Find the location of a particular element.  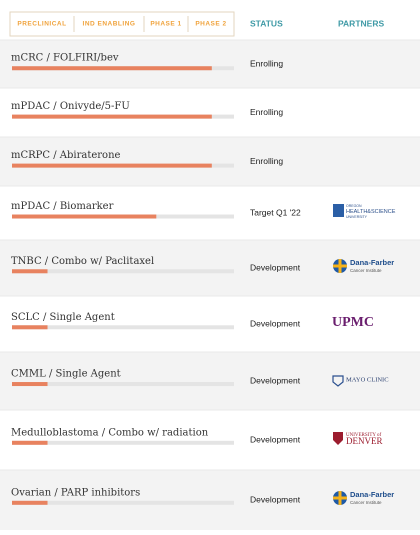

phase-header-box is located at coordinates (122, 24).